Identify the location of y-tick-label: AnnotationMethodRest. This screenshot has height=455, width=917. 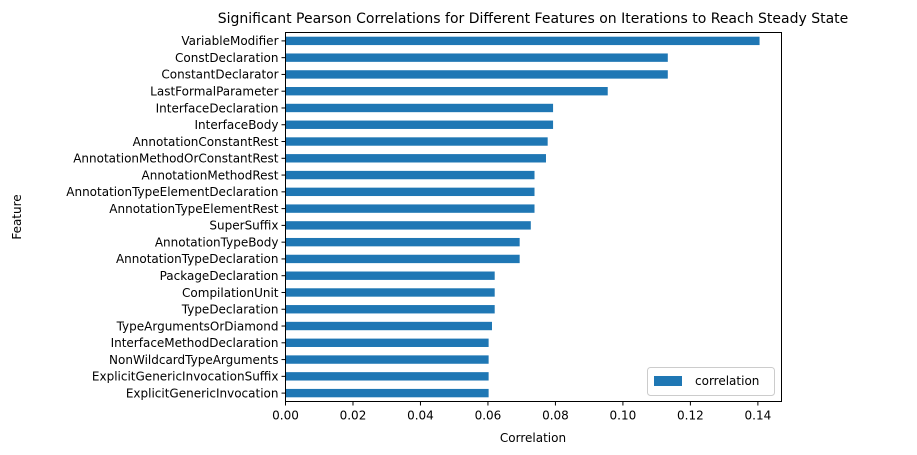
(210, 175).